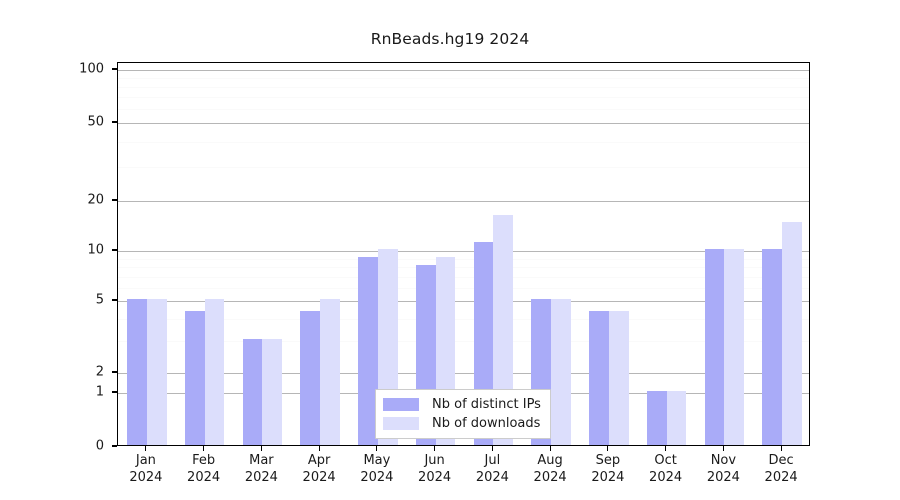 This screenshot has width=900, height=500. I want to click on x-axis-tick-label-month: Feb, so click(204, 460).